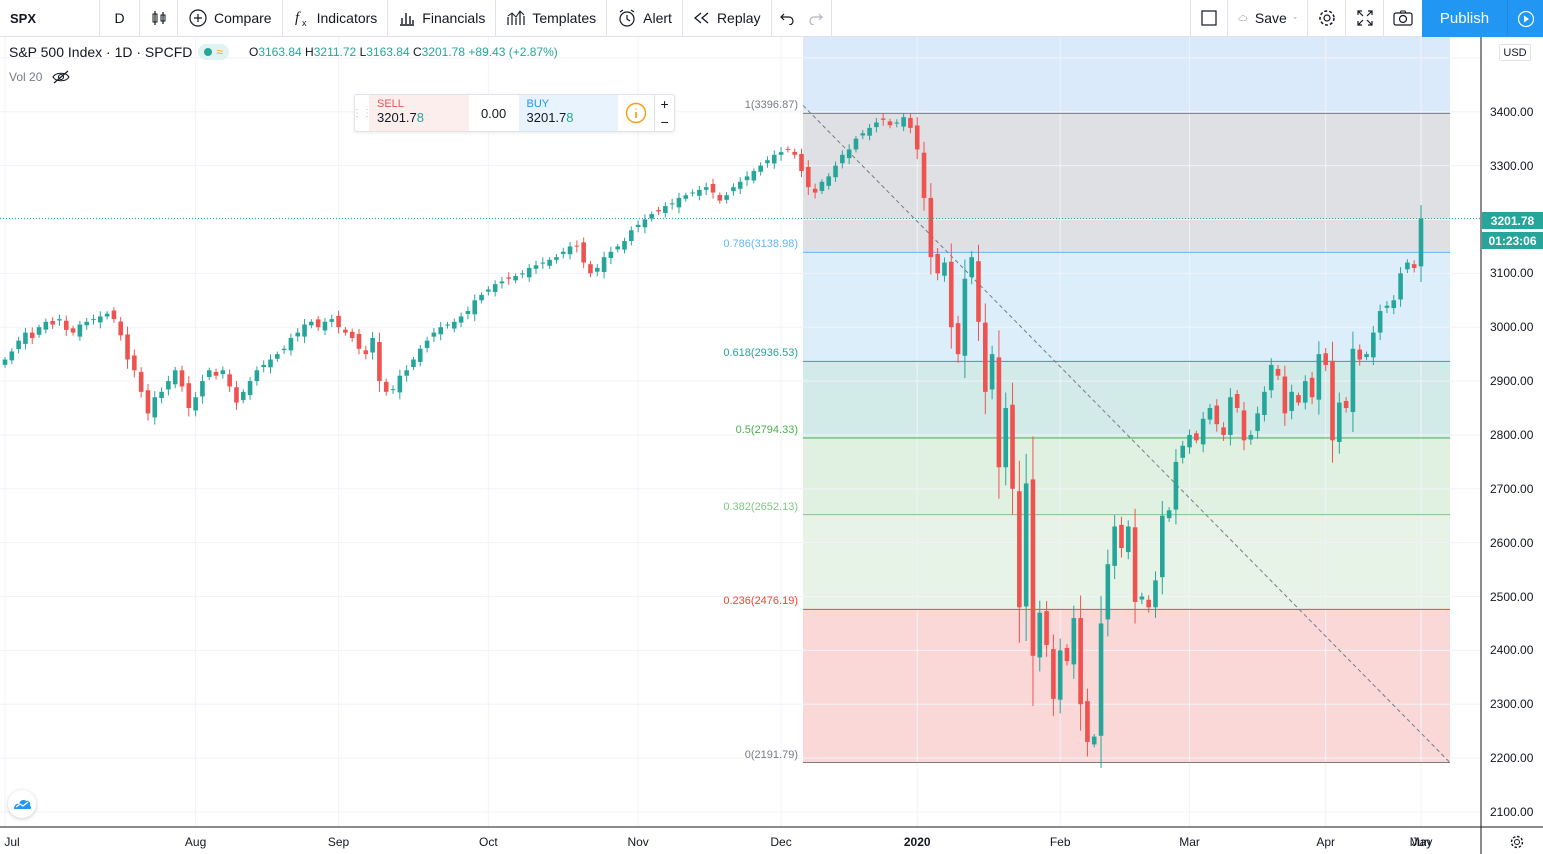  Describe the element at coordinates (1512, 165) in the screenshot. I see `price-axis-label: 3300.00` at that location.